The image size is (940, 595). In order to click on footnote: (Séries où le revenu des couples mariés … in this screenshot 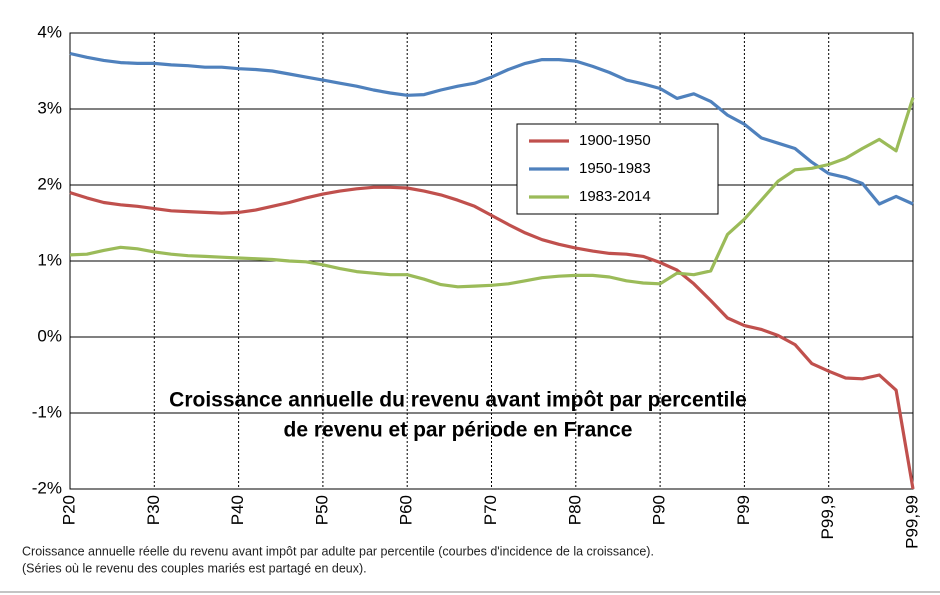, I will do `click(194, 568)`.